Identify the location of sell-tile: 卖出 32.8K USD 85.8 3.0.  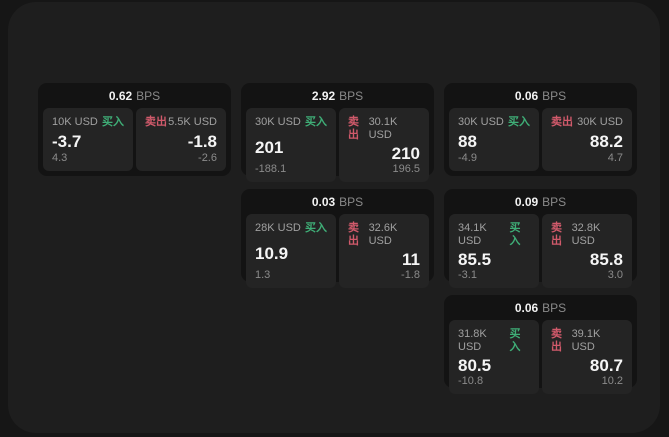
(587, 251).